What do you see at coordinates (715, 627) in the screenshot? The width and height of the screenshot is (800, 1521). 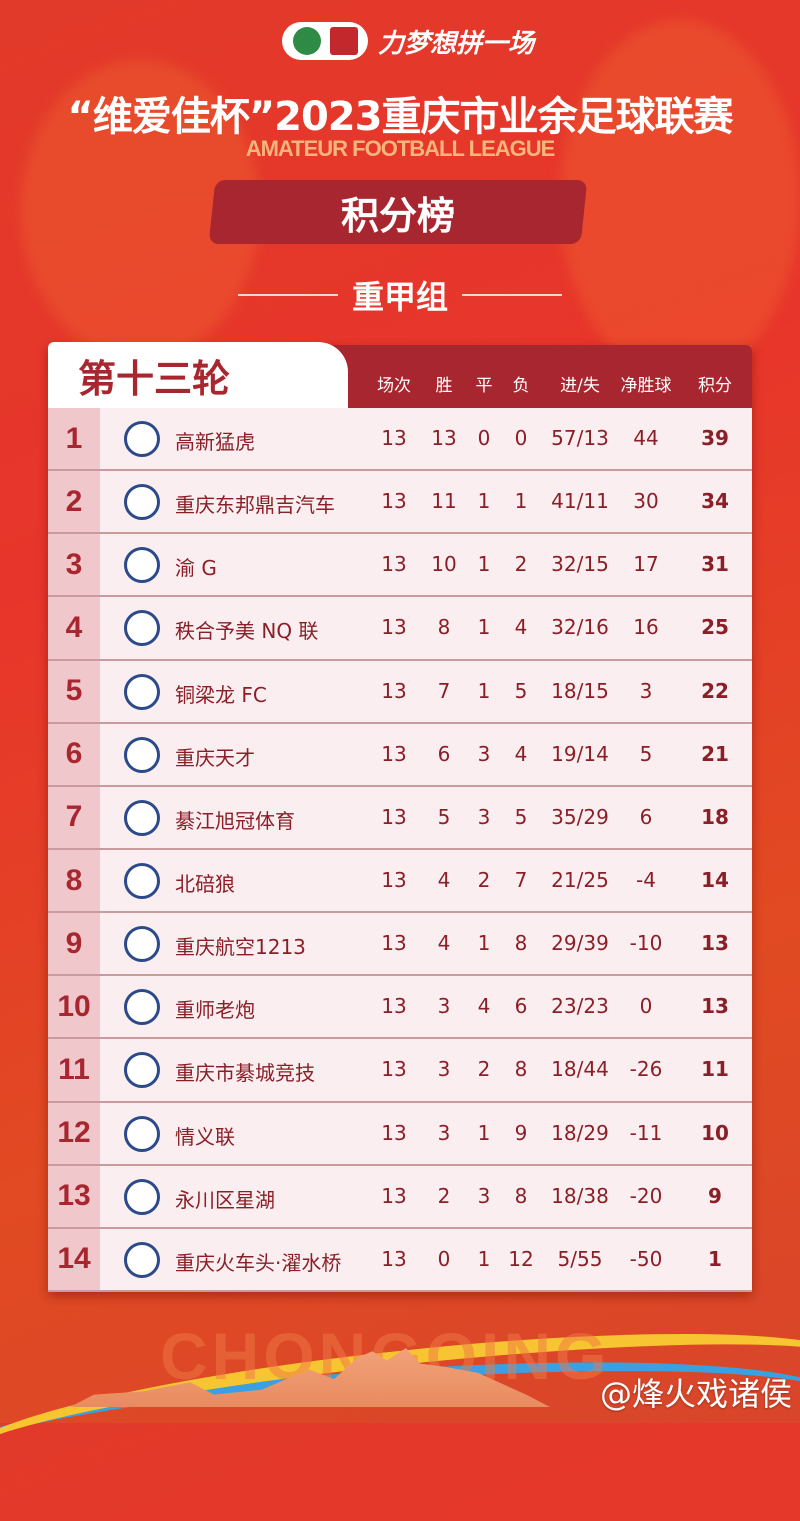 I see `cell-points: 25` at bounding box center [715, 627].